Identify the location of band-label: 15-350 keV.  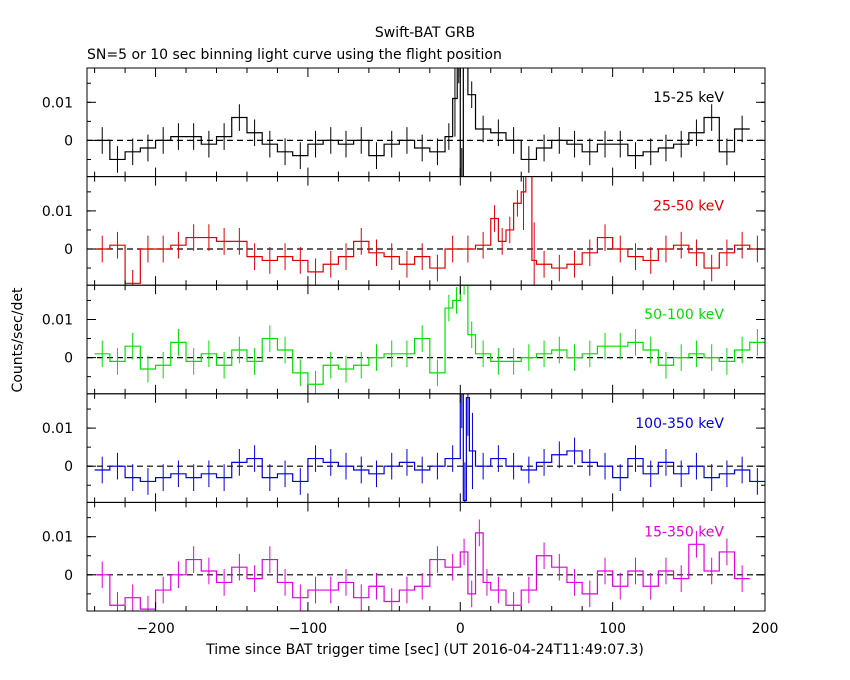
(684, 532).